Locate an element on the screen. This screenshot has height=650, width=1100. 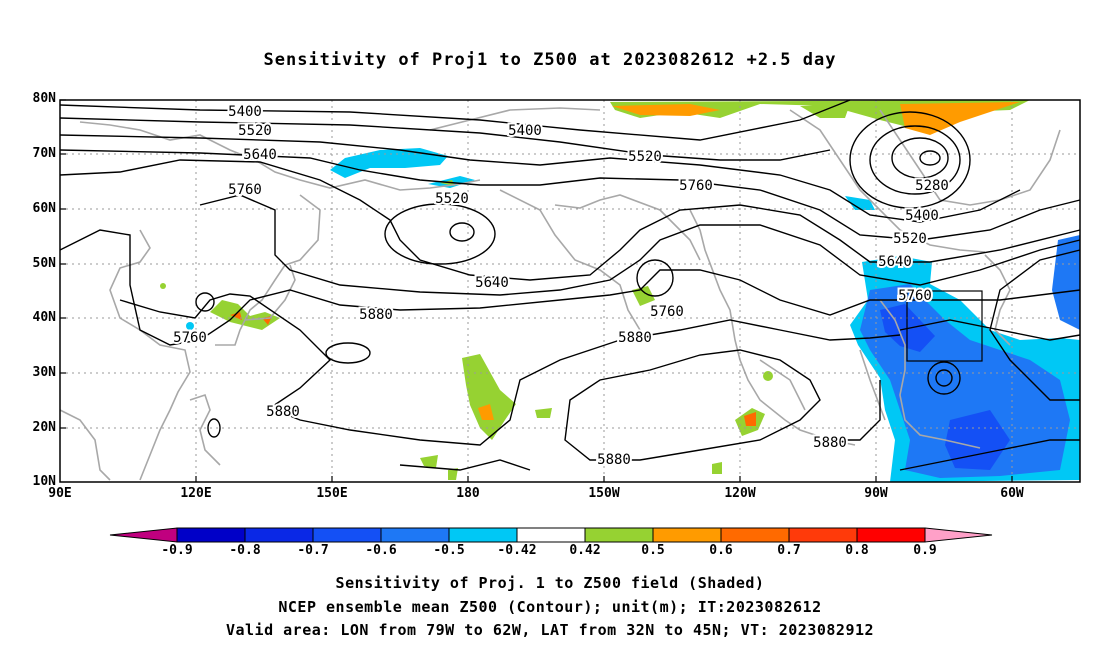
lon-label: 180 is located at coordinates (468, 493).